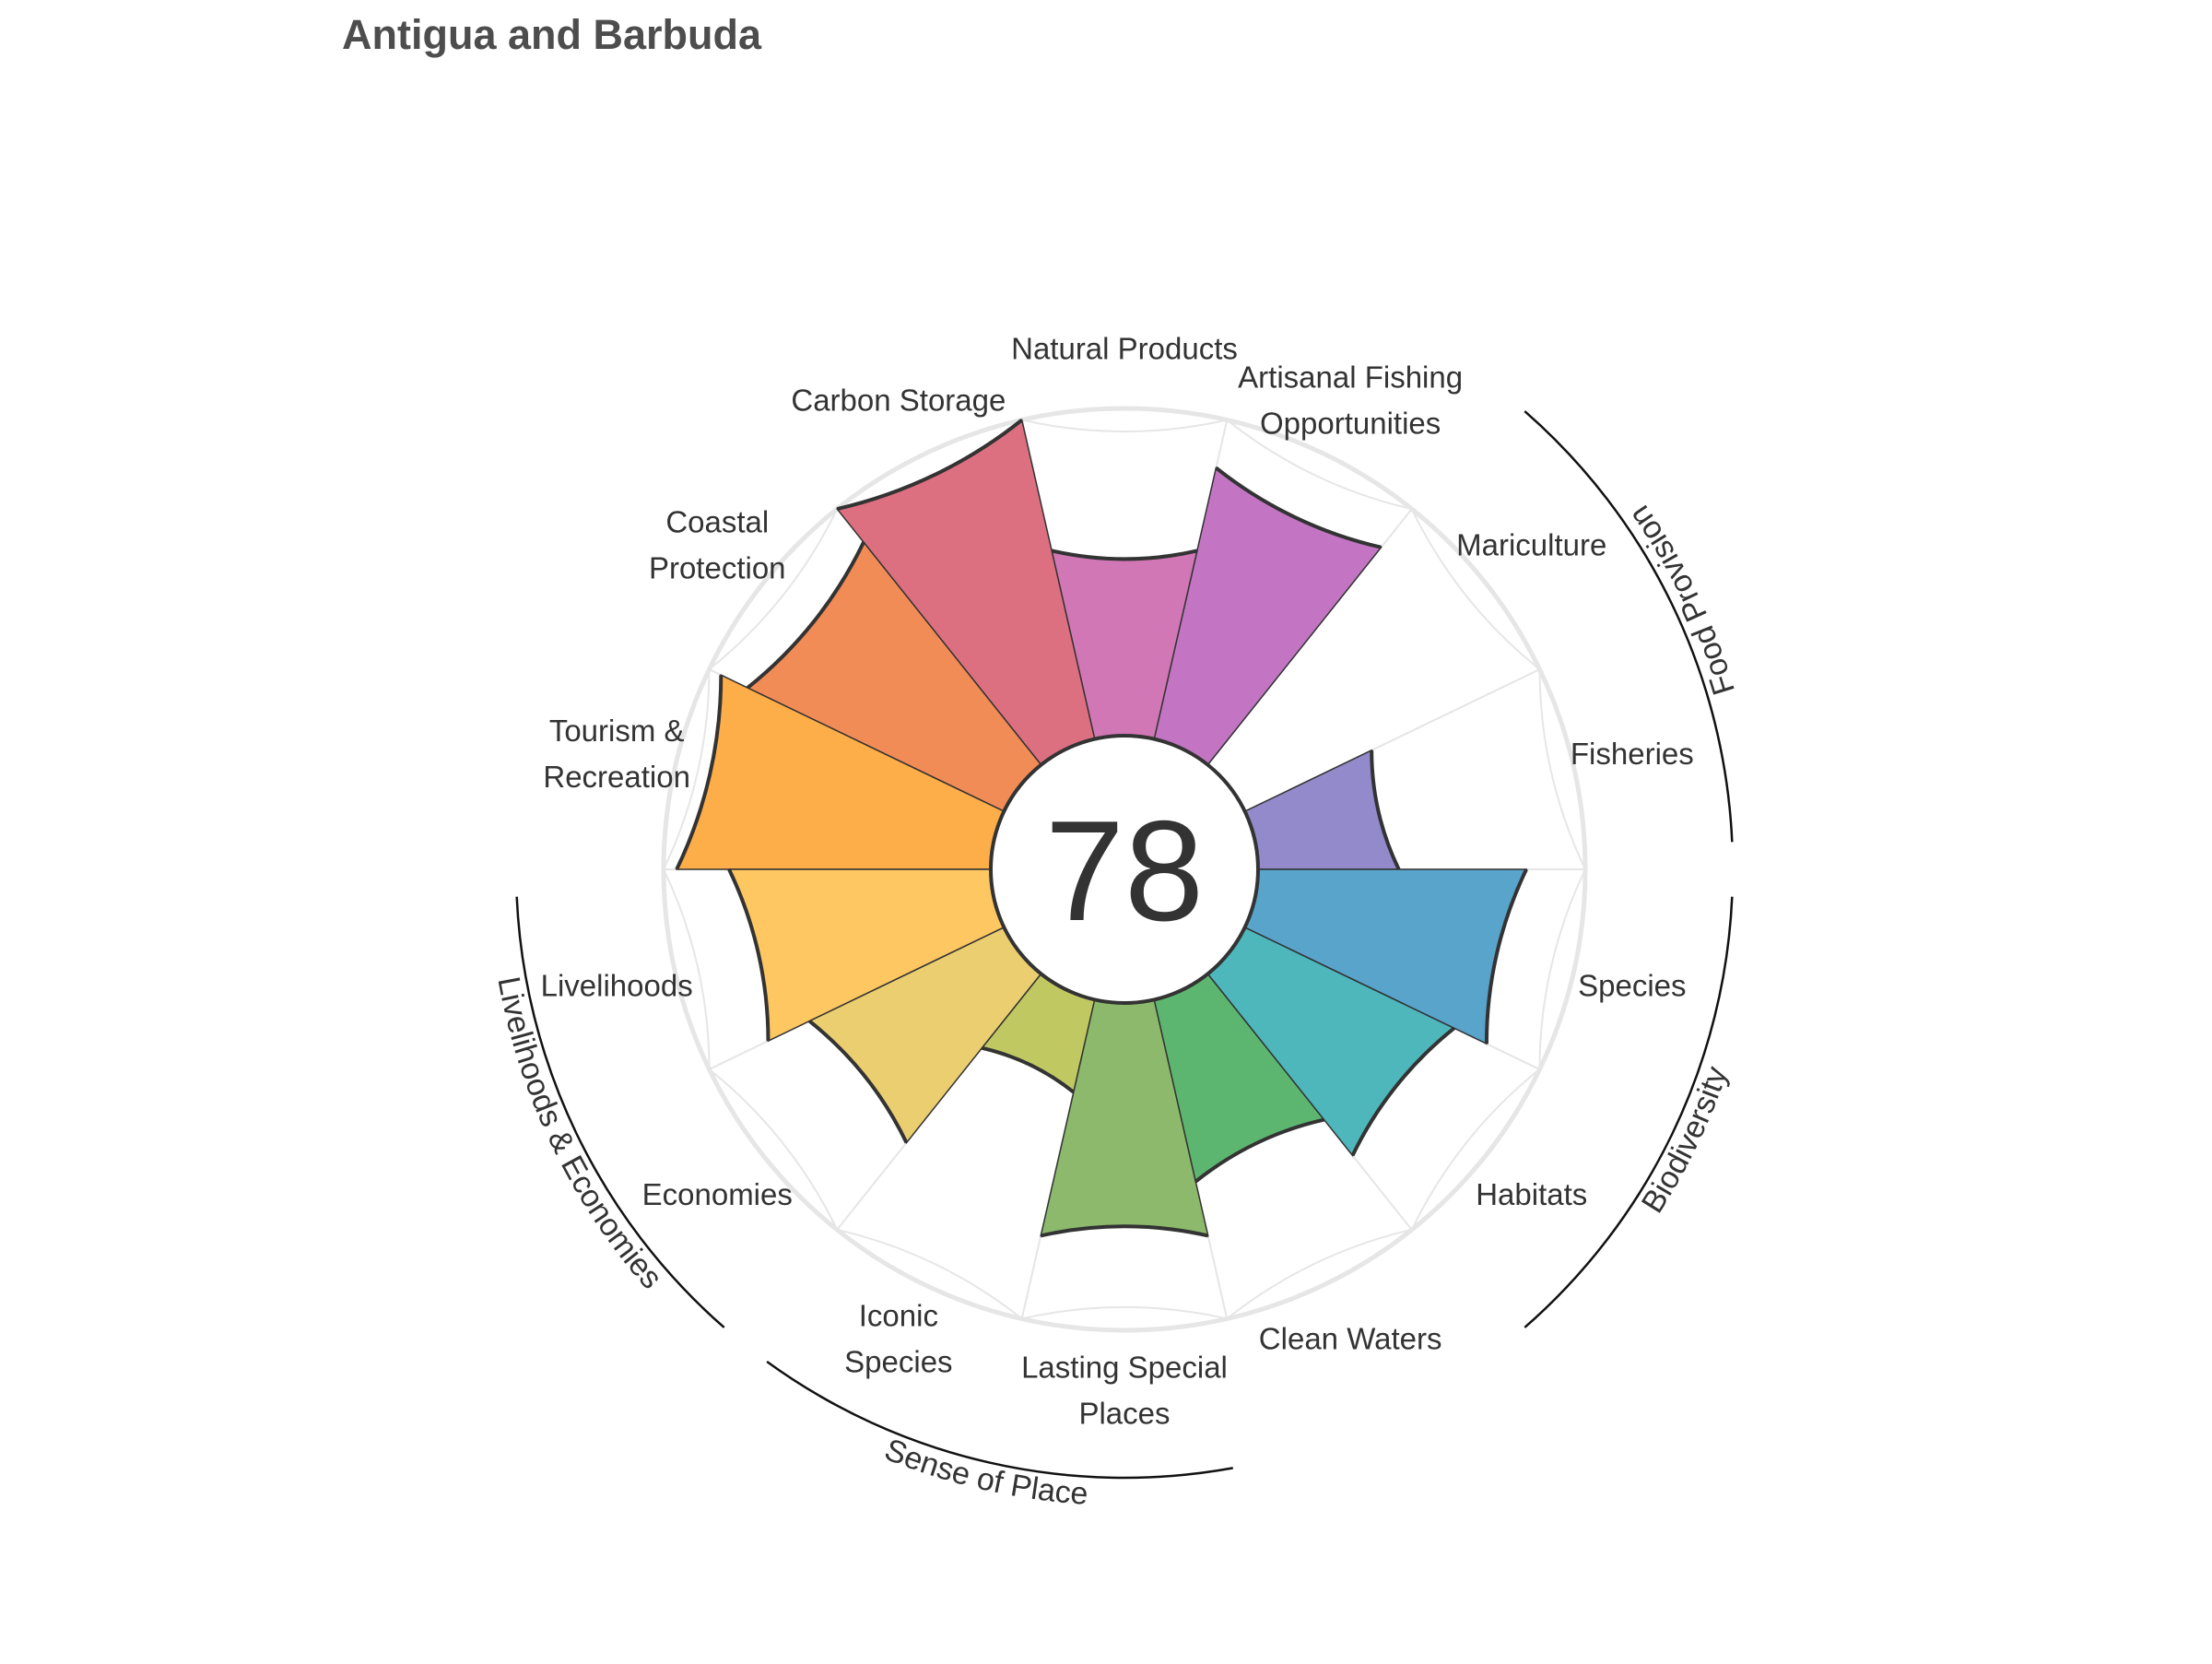 The image size is (2212, 1664). What do you see at coordinates (1124, 1231) in the screenshot?
I see `petal-edge-lasting-special-places` at bounding box center [1124, 1231].